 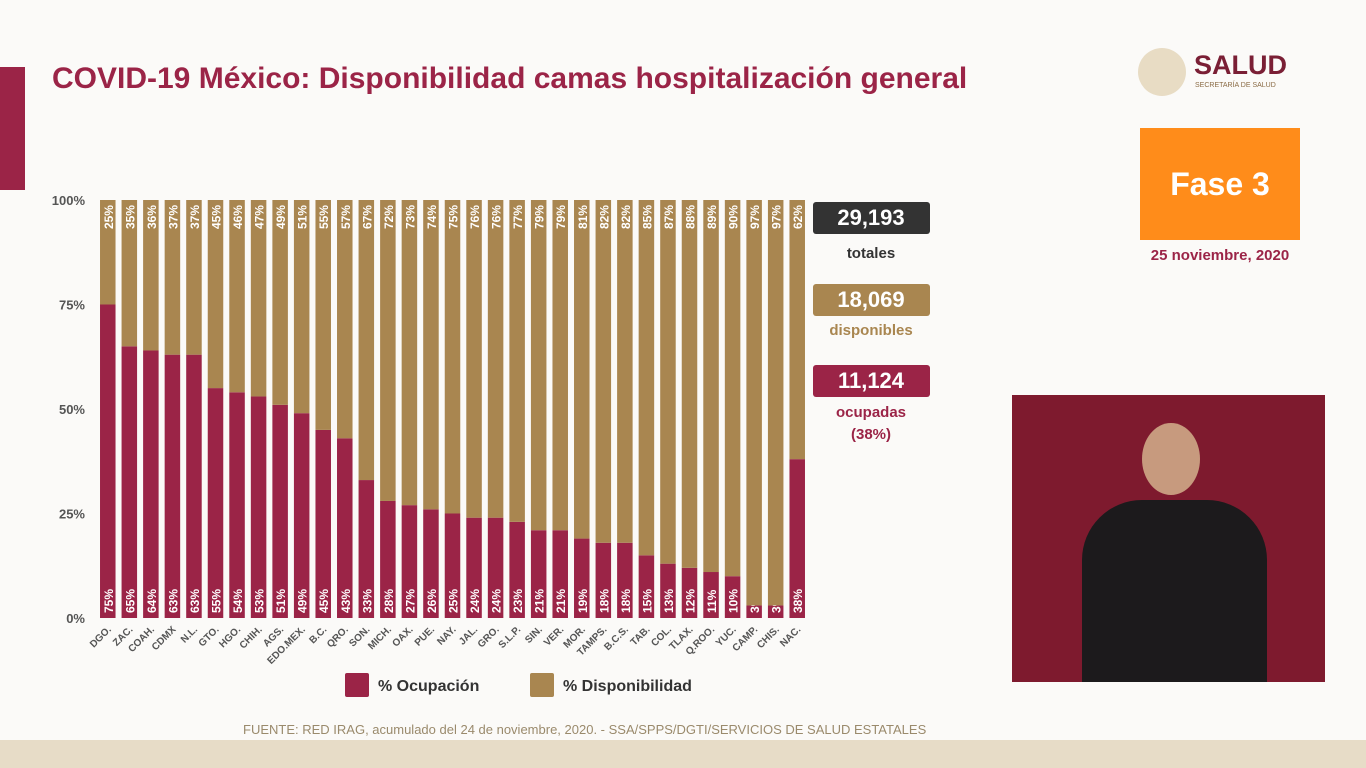 I want to click on value-label: 11%, so click(x=712, y=601).